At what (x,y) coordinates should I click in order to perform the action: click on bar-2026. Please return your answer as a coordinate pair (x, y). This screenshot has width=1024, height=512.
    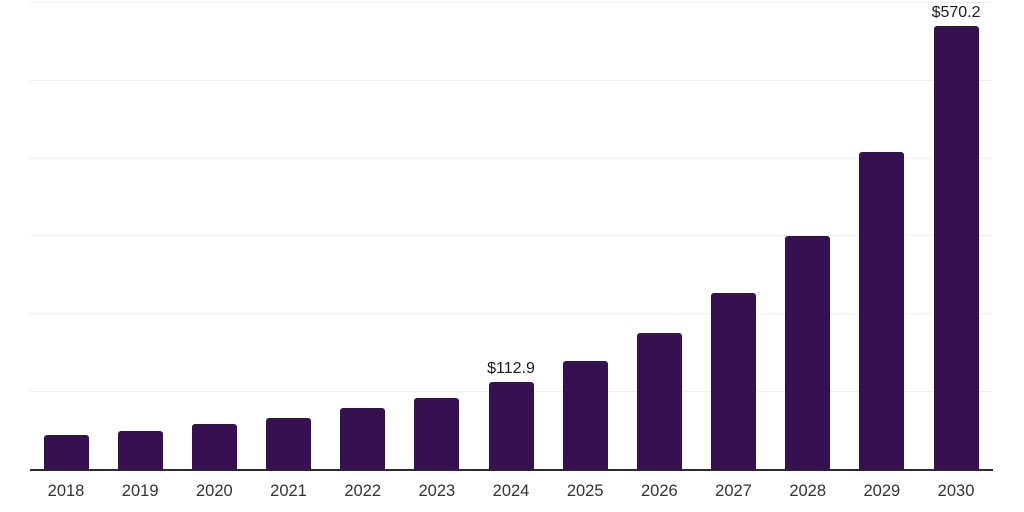
    Looking at the image, I should click on (659, 401).